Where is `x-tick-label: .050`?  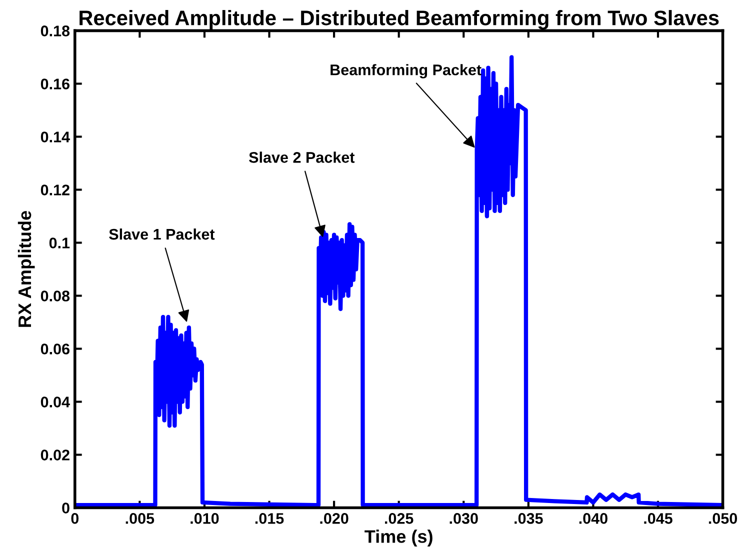
x-tick-label: .050 is located at coordinates (723, 518).